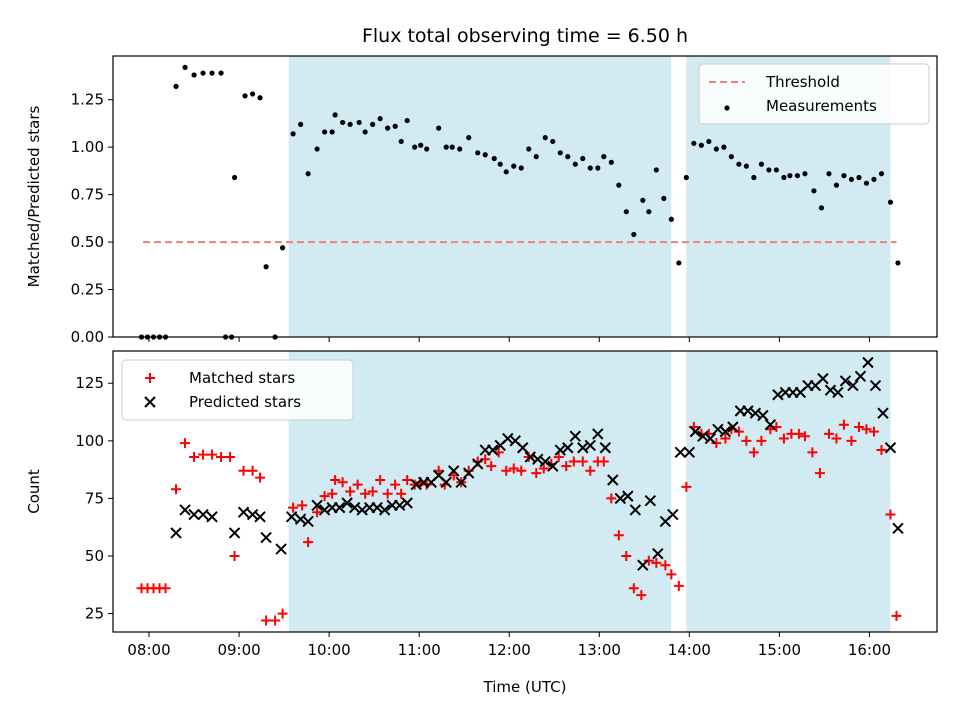 The width and height of the screenshot is (960, 720). I want to click on bottom-shaded-interval, so click(788, 491).